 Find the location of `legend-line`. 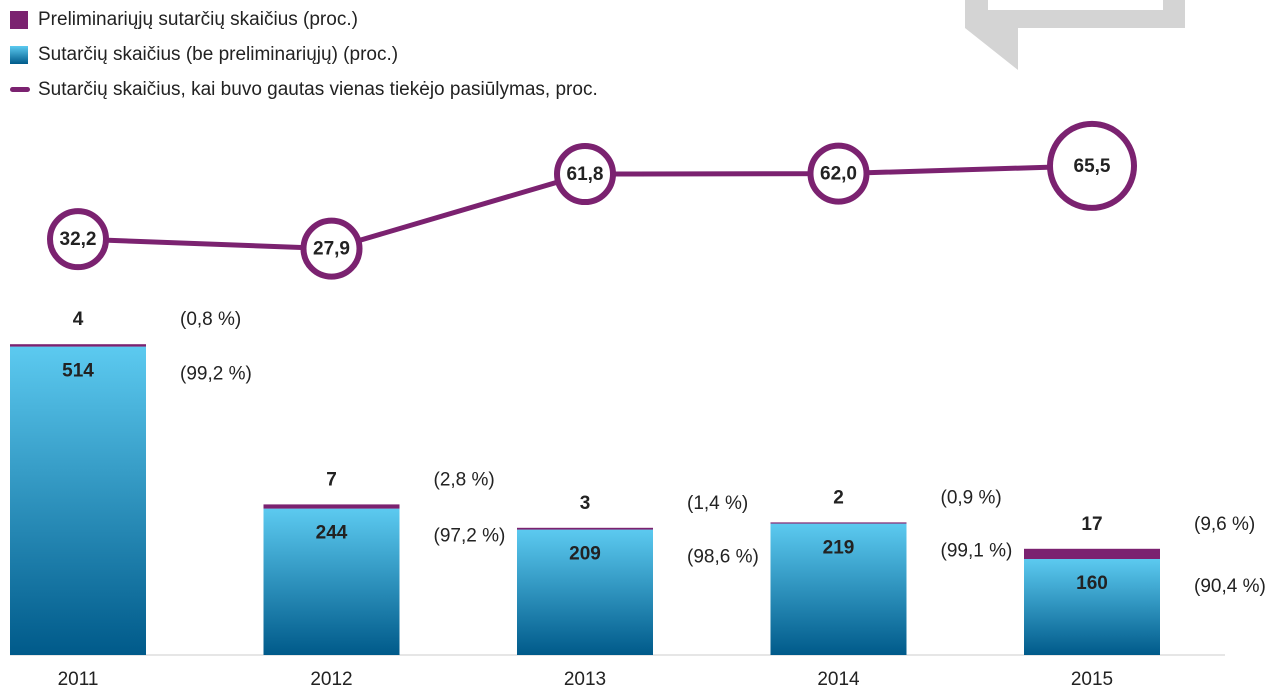

legend-line is located at coordinates (20, 89).